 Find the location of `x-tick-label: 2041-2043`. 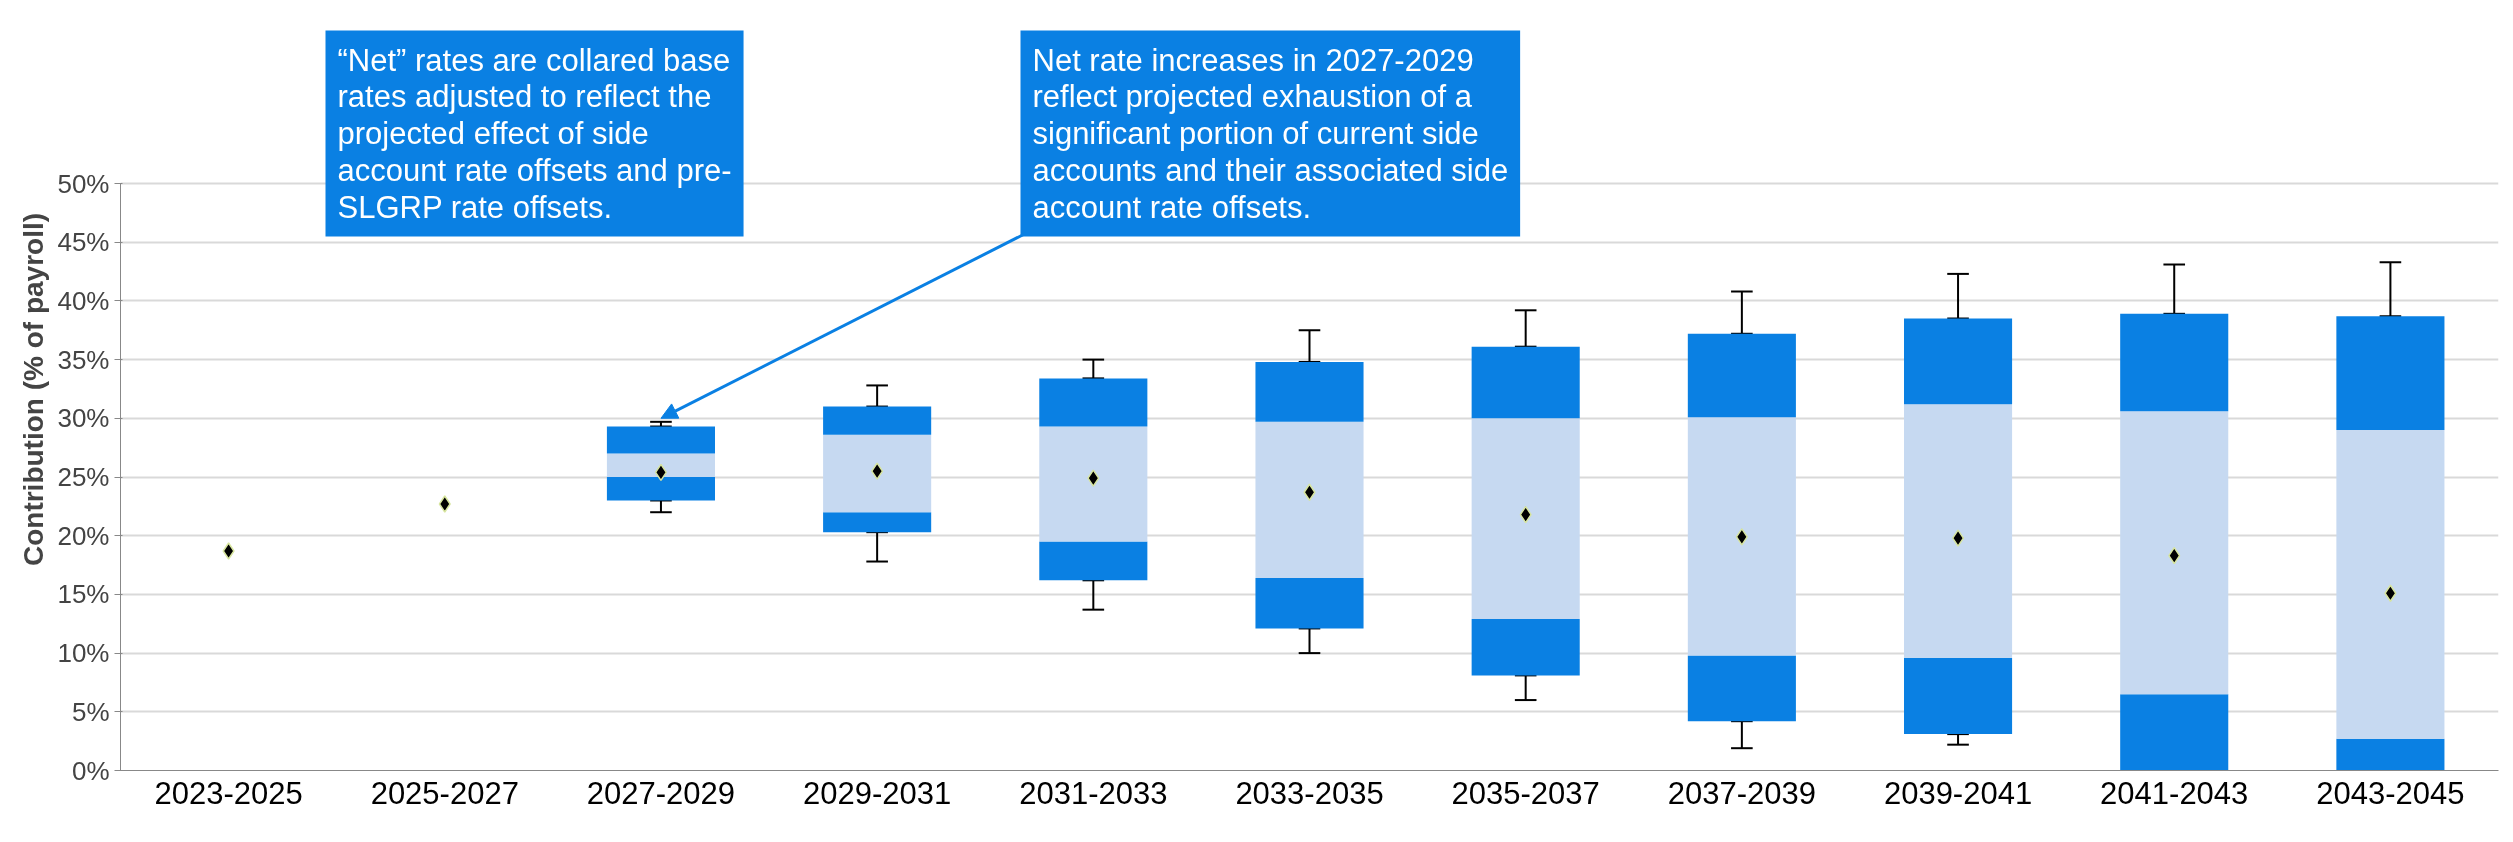

x-tick-label: 2041-2043 is located at coordinates (2174, 793).